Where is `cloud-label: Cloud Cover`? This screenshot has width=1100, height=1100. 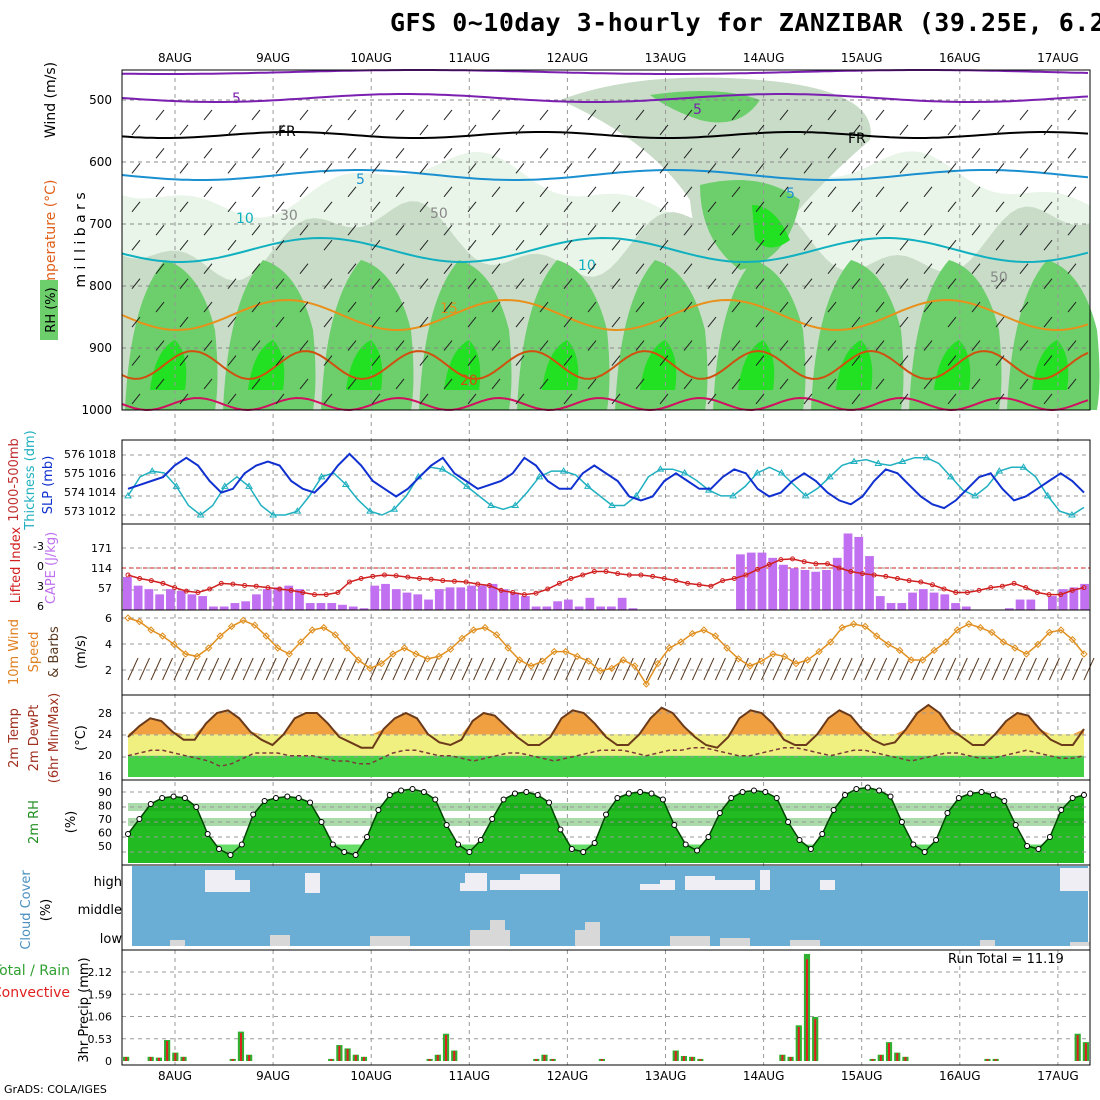
cloud-label: Cloud Cover is located at coordinates (26, 910).